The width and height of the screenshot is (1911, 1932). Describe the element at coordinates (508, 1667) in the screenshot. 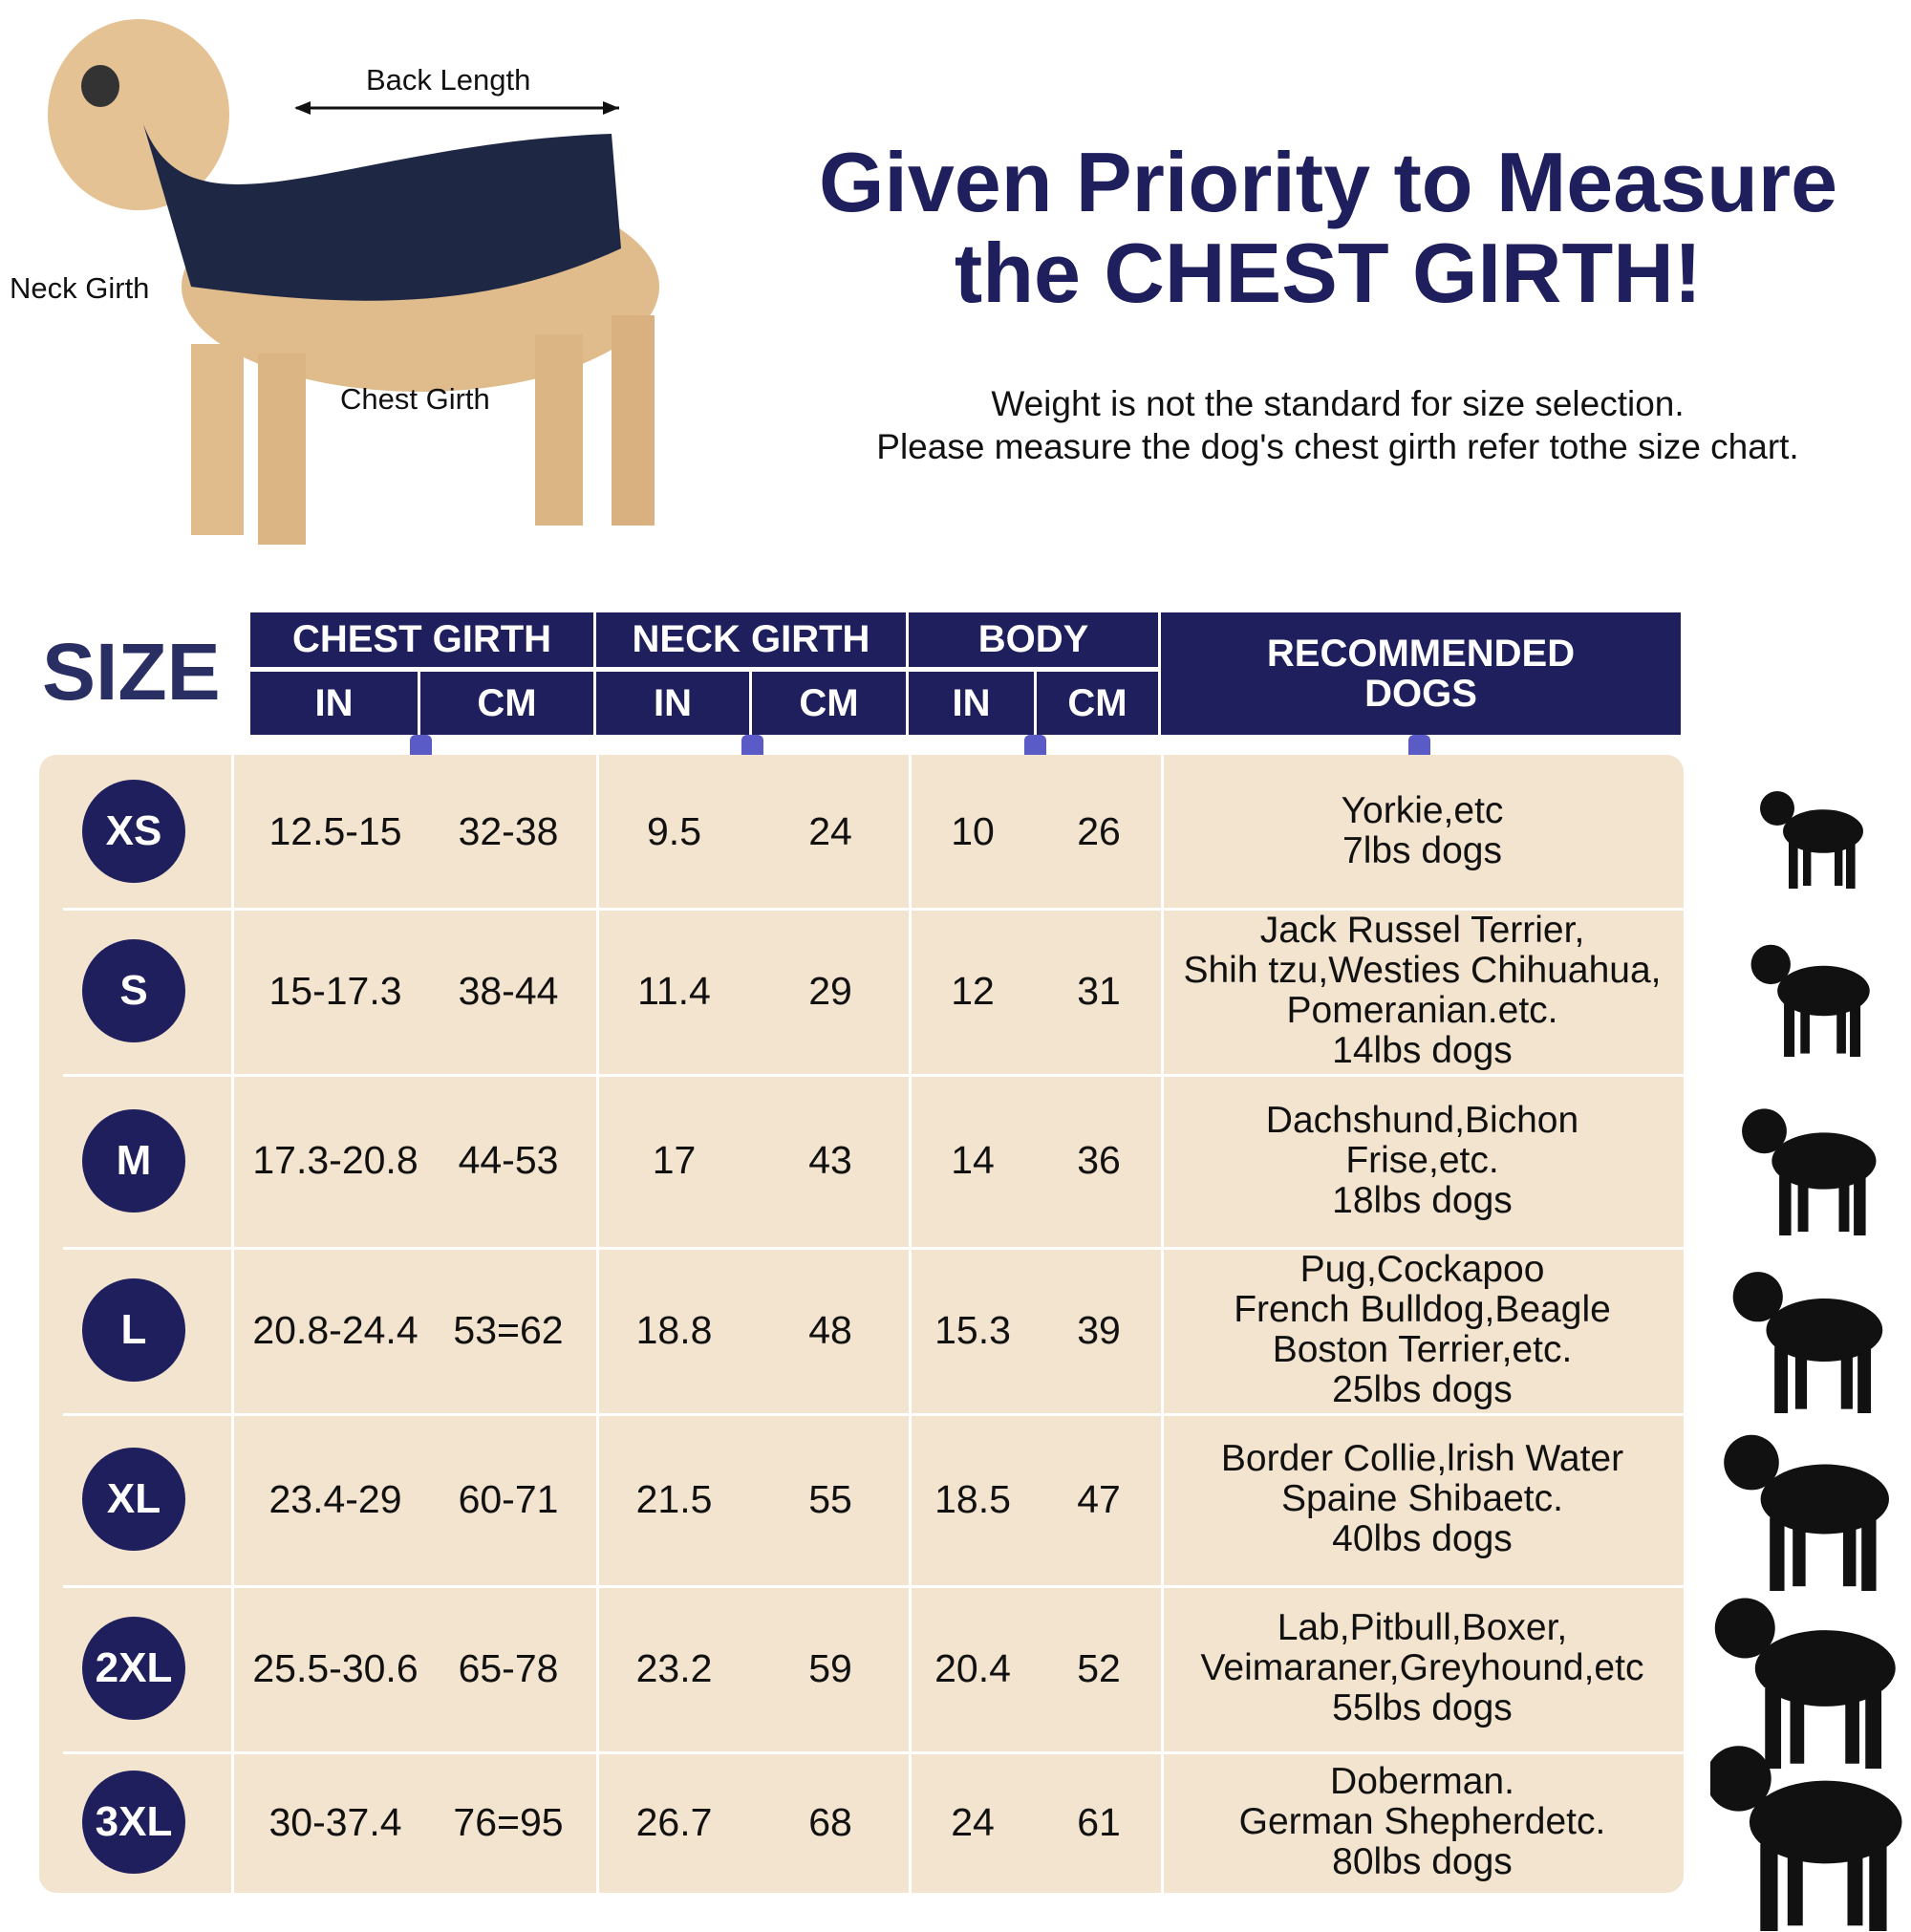

I see `size-value: 65-78` at that location.